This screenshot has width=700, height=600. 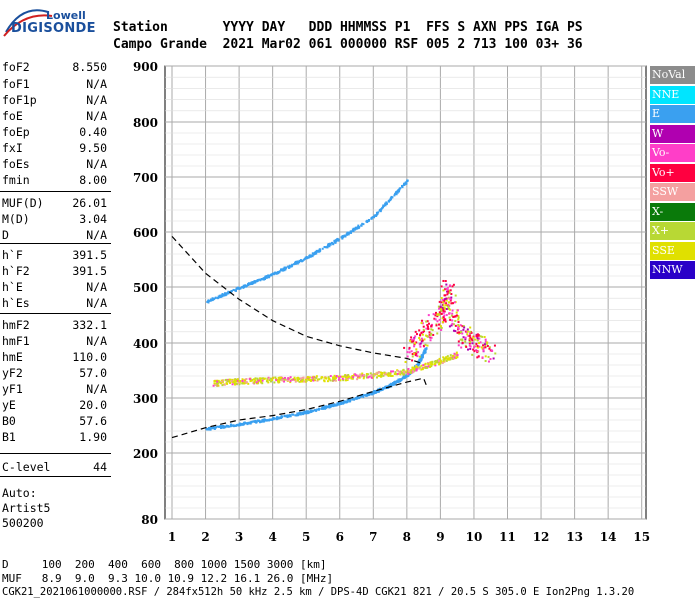 I want to click on x-tick-label: 8, so click(x=407, y=537).